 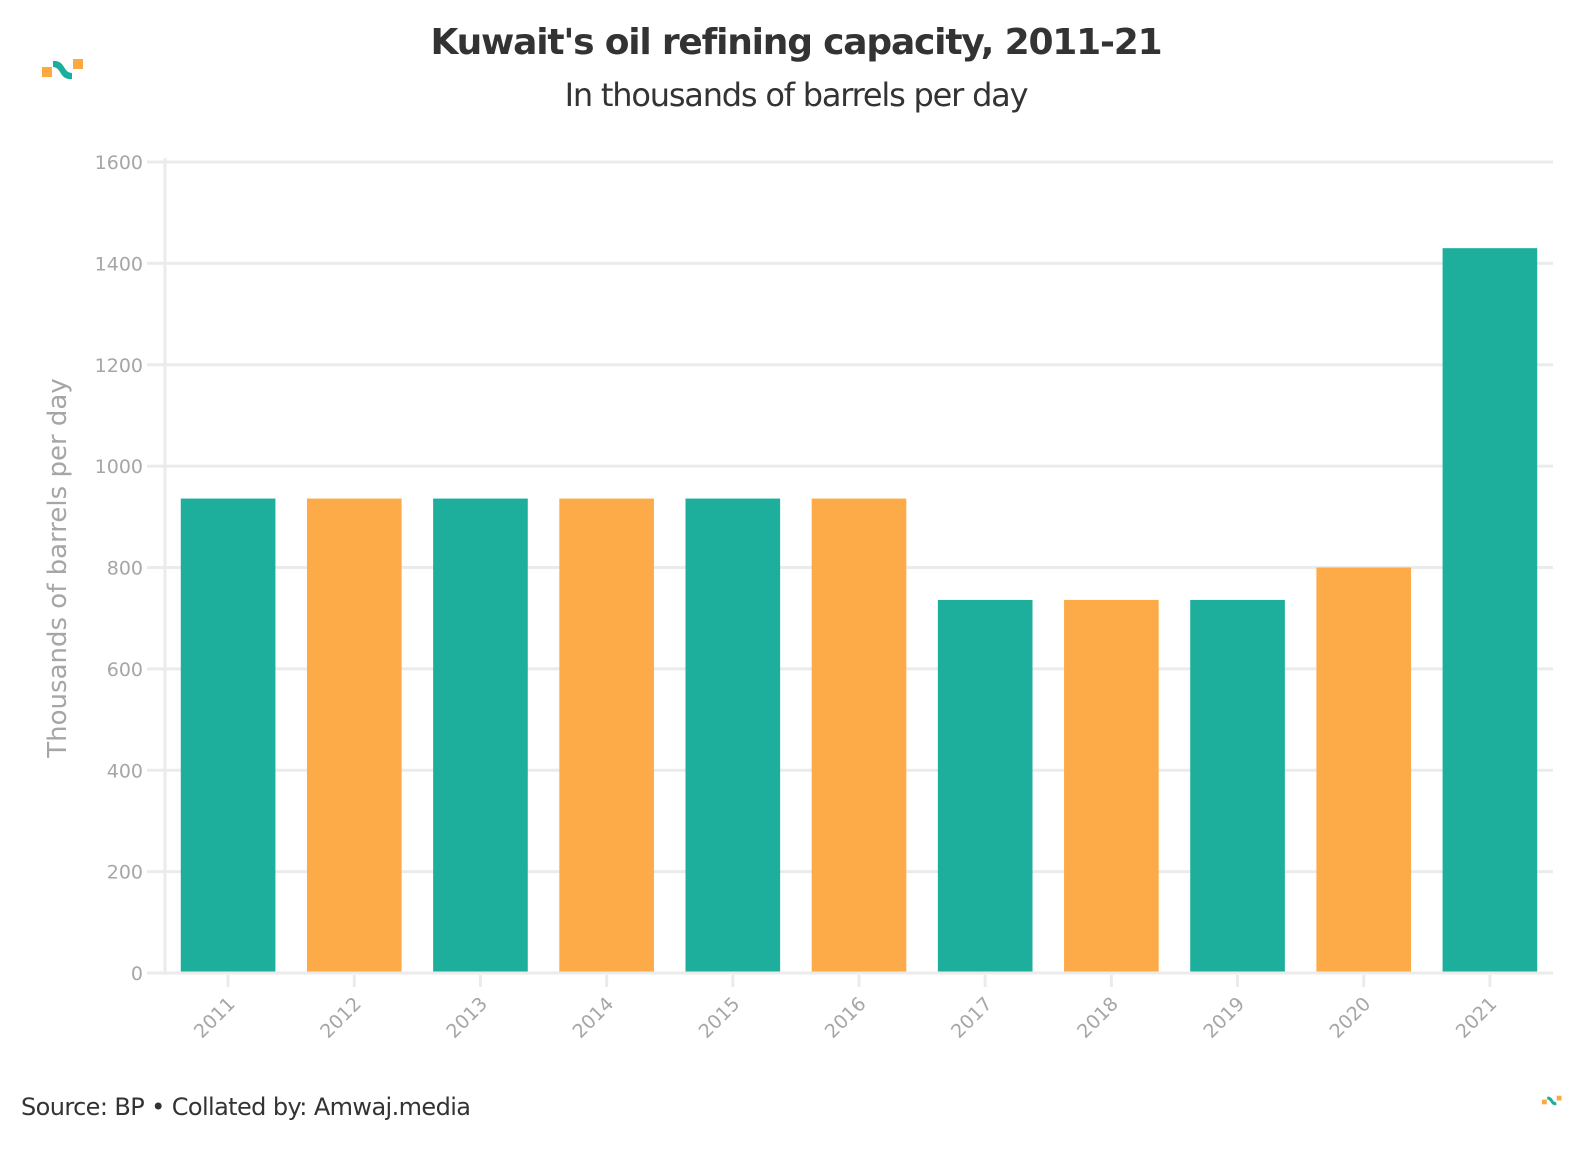 I want to click on bar-2013, so click(x=480, y=735).